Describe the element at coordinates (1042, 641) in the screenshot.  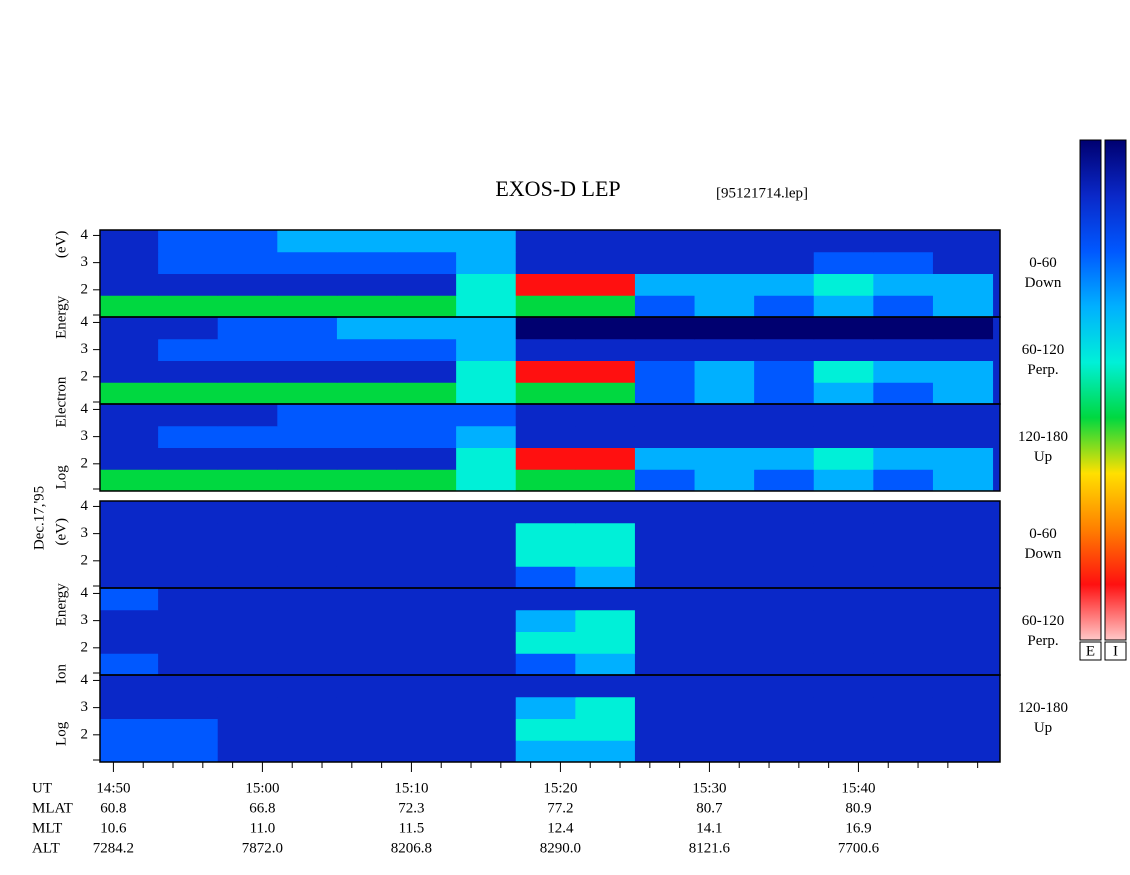
I see `panel-label: Perp.` at that location.